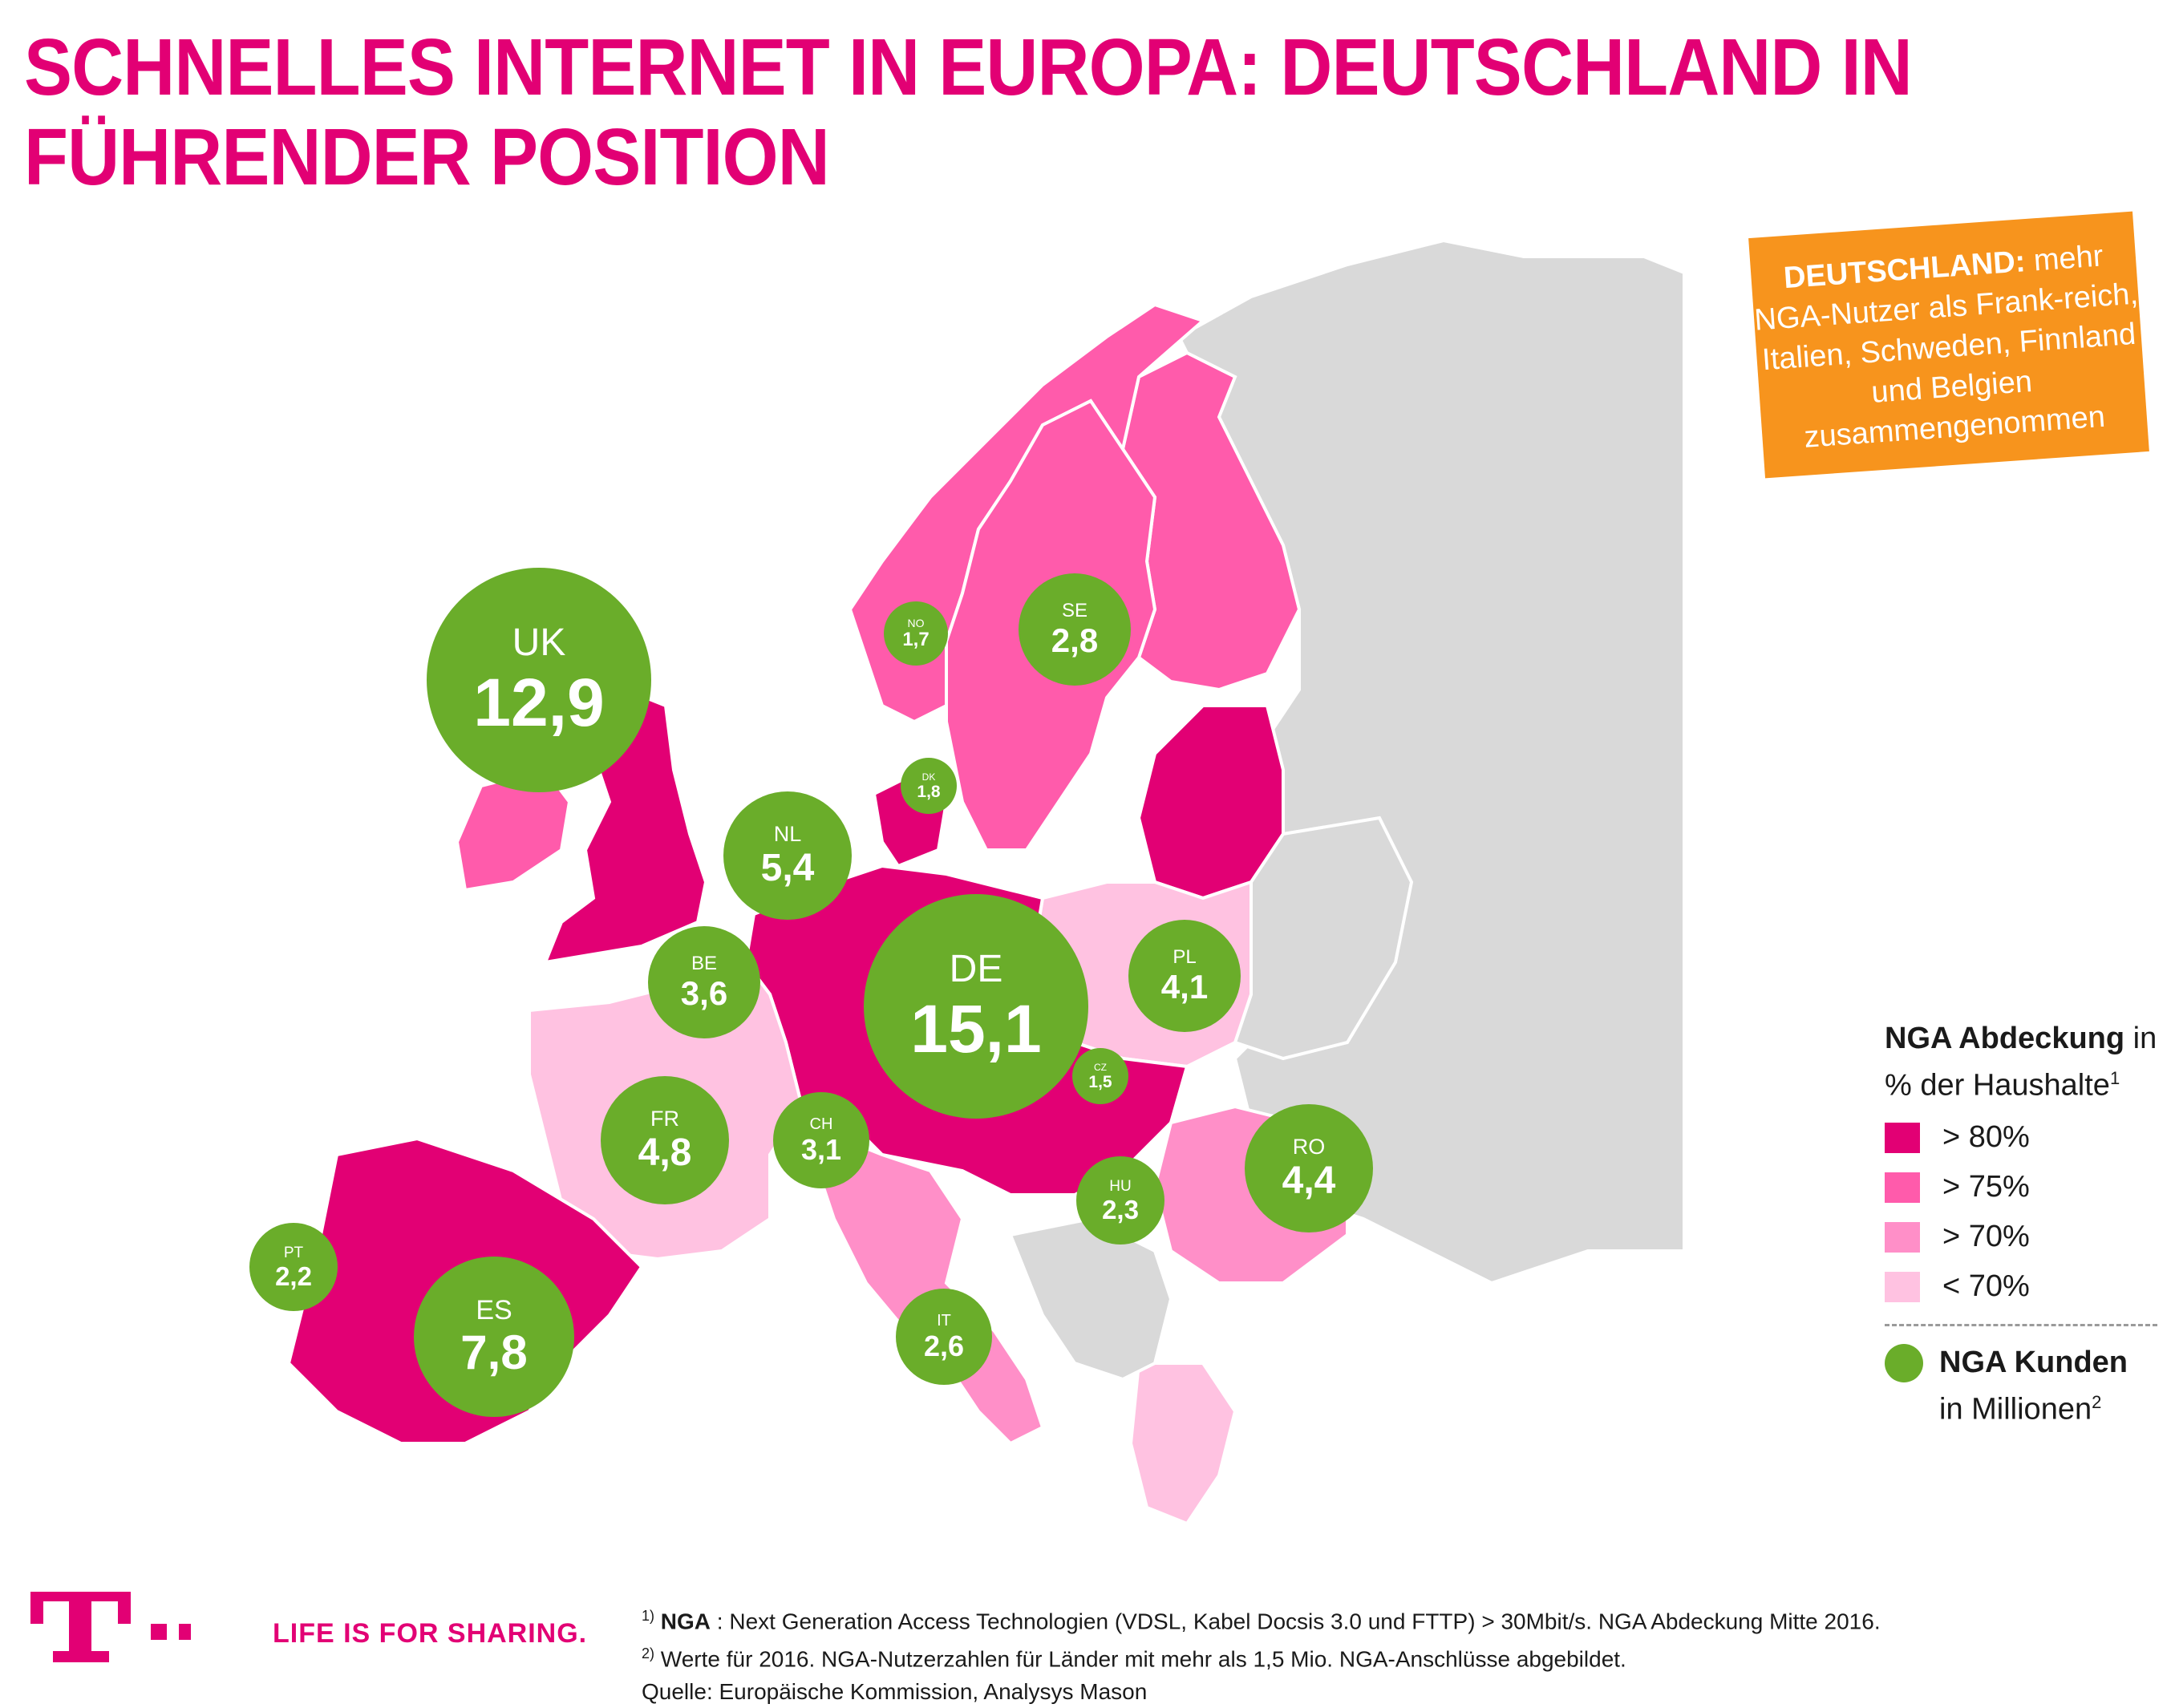  Describe the element at coordinates (704, 993) in the screenshot. I see `bubble-value: 3,6` at that location.